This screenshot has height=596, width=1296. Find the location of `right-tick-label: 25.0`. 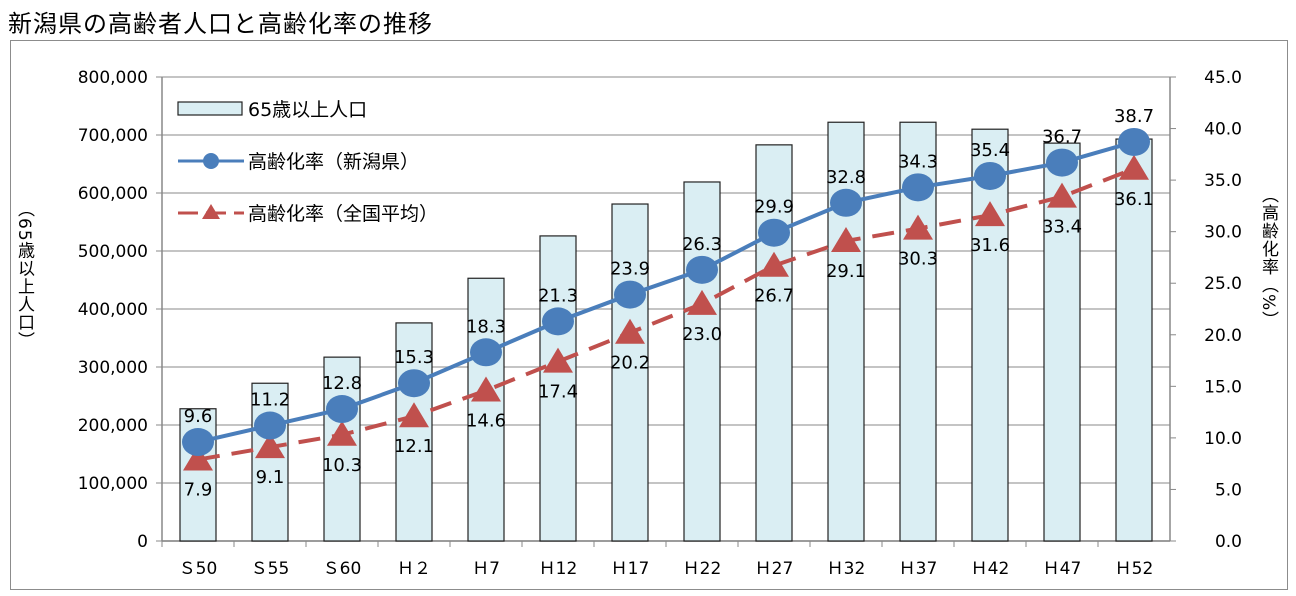

right-tick-label: 25.0 is located at coordinates (1223, 284).